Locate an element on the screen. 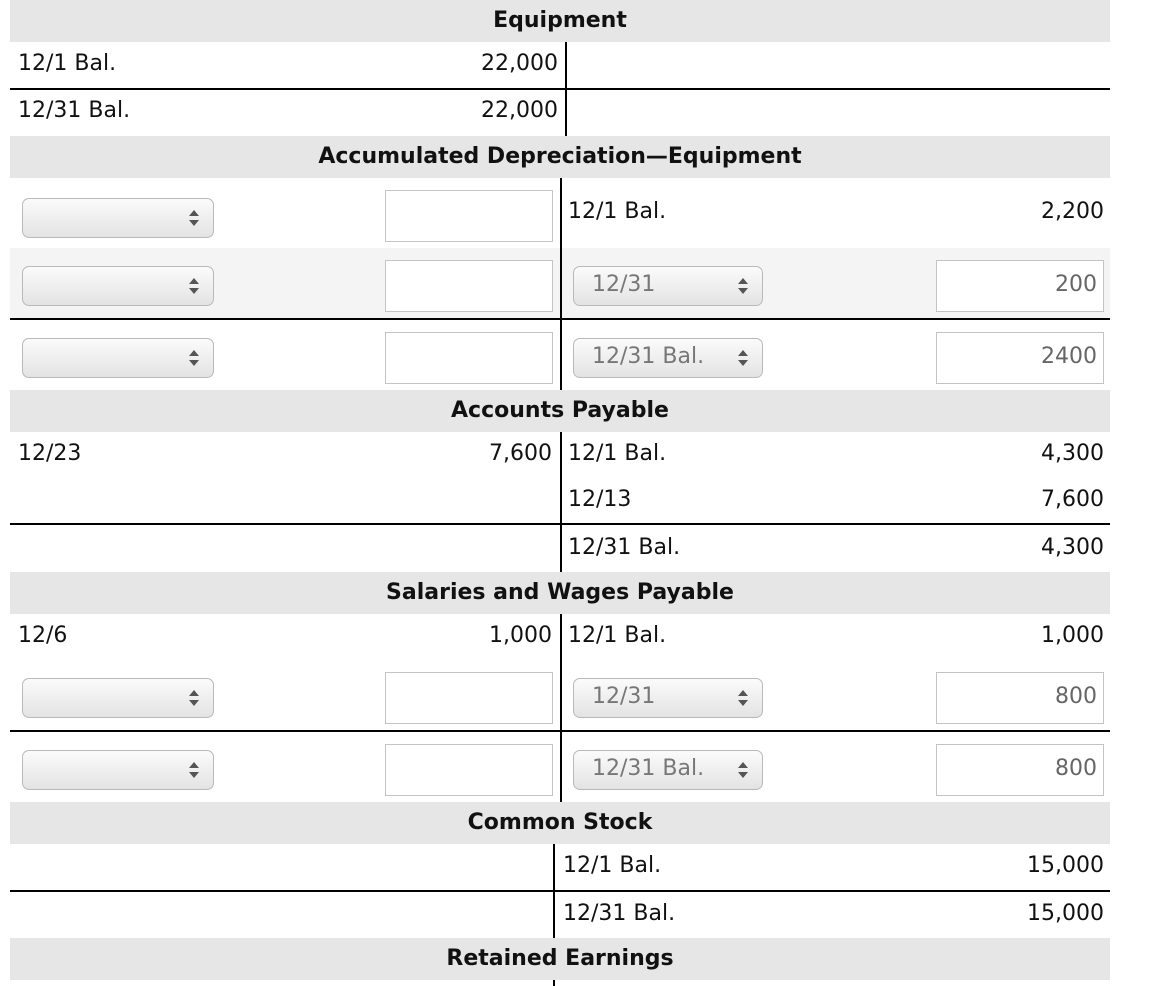 This screenshot has width=1166, height=986. right-amount-input: 200 is located at coordinates (1020, 286).